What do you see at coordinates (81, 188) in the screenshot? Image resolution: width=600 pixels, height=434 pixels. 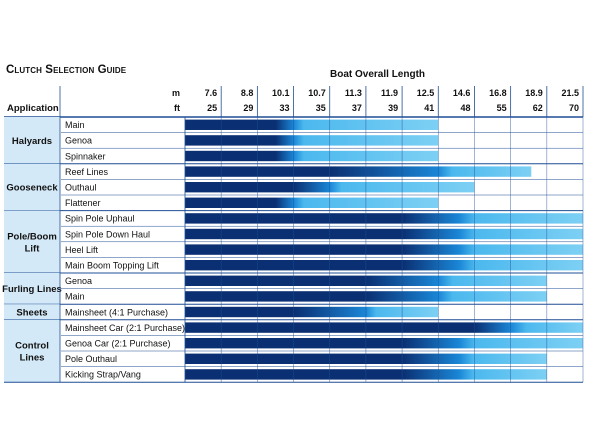 I see `row-label: Outhaul` at bounding box center [81, 188].